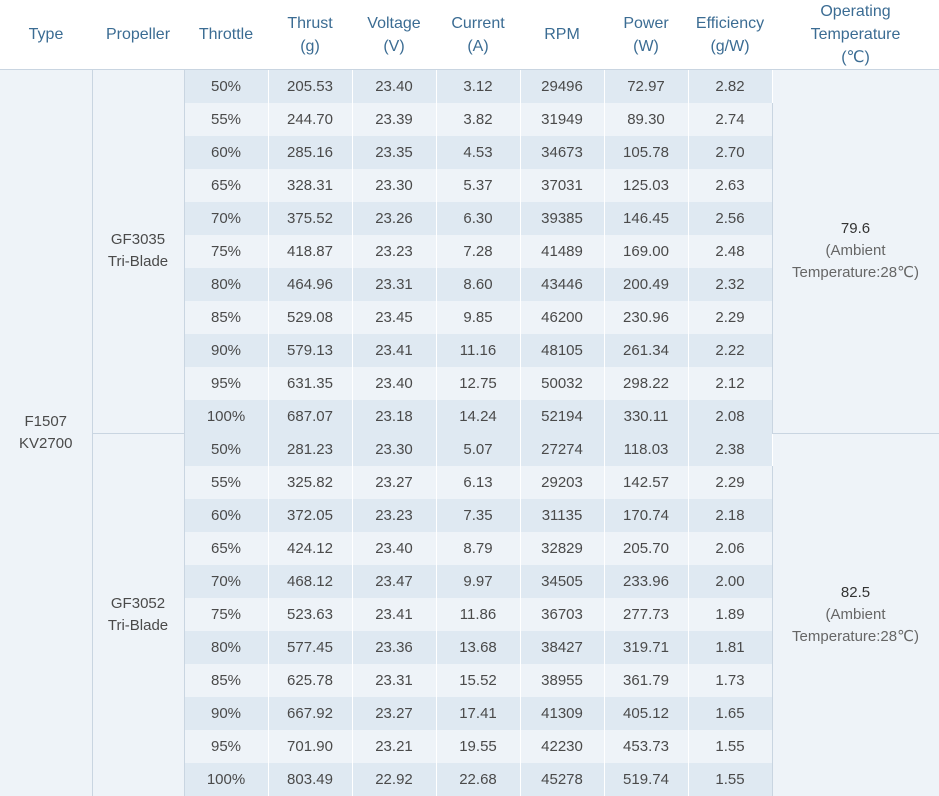 This screenshot has width=939, height=796. I want to click on header-current: Current(A), so click(478, 35).